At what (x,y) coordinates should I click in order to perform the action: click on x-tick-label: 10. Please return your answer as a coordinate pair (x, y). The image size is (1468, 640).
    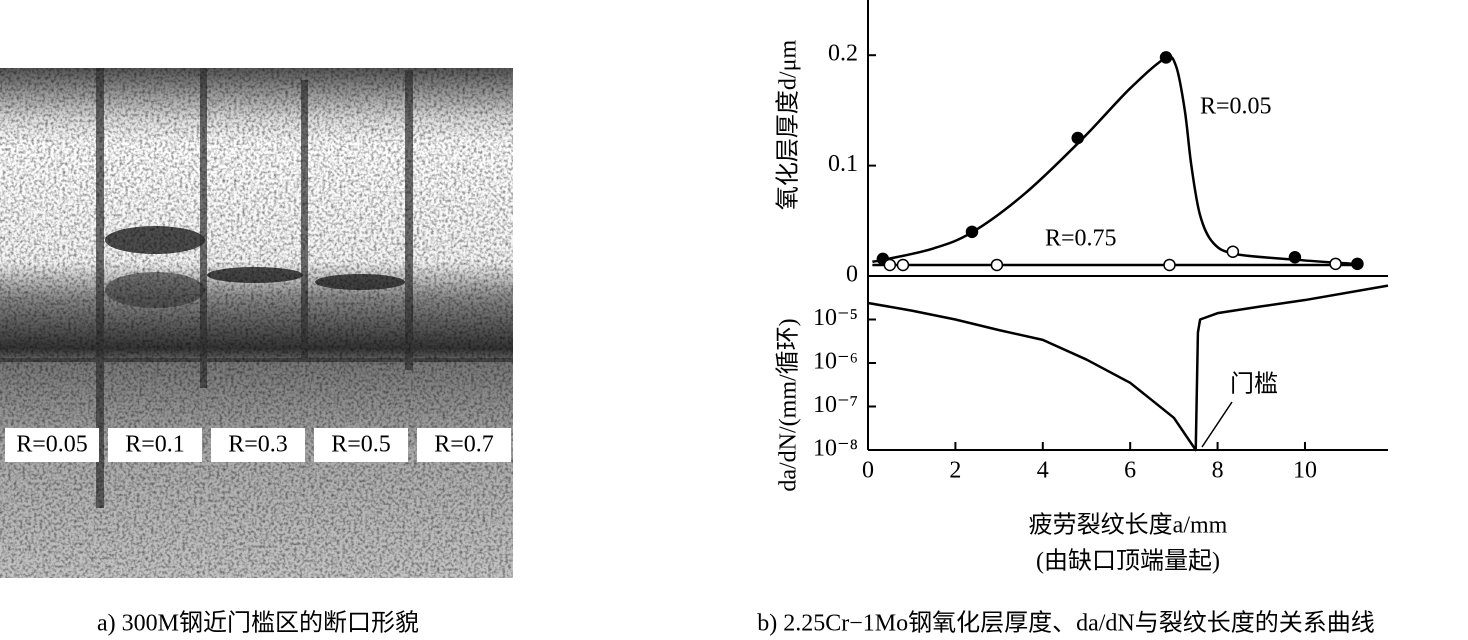
    Looking at the image, I should click on (1305, 471).